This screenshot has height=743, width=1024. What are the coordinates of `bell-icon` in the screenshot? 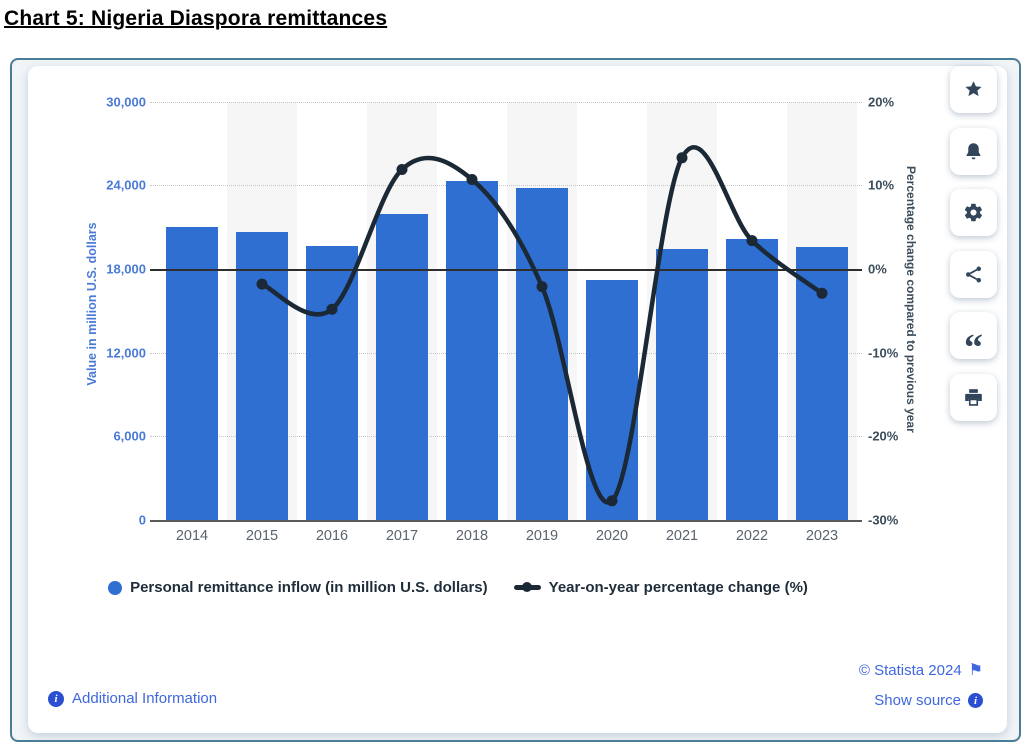 It's located at (973, 151).